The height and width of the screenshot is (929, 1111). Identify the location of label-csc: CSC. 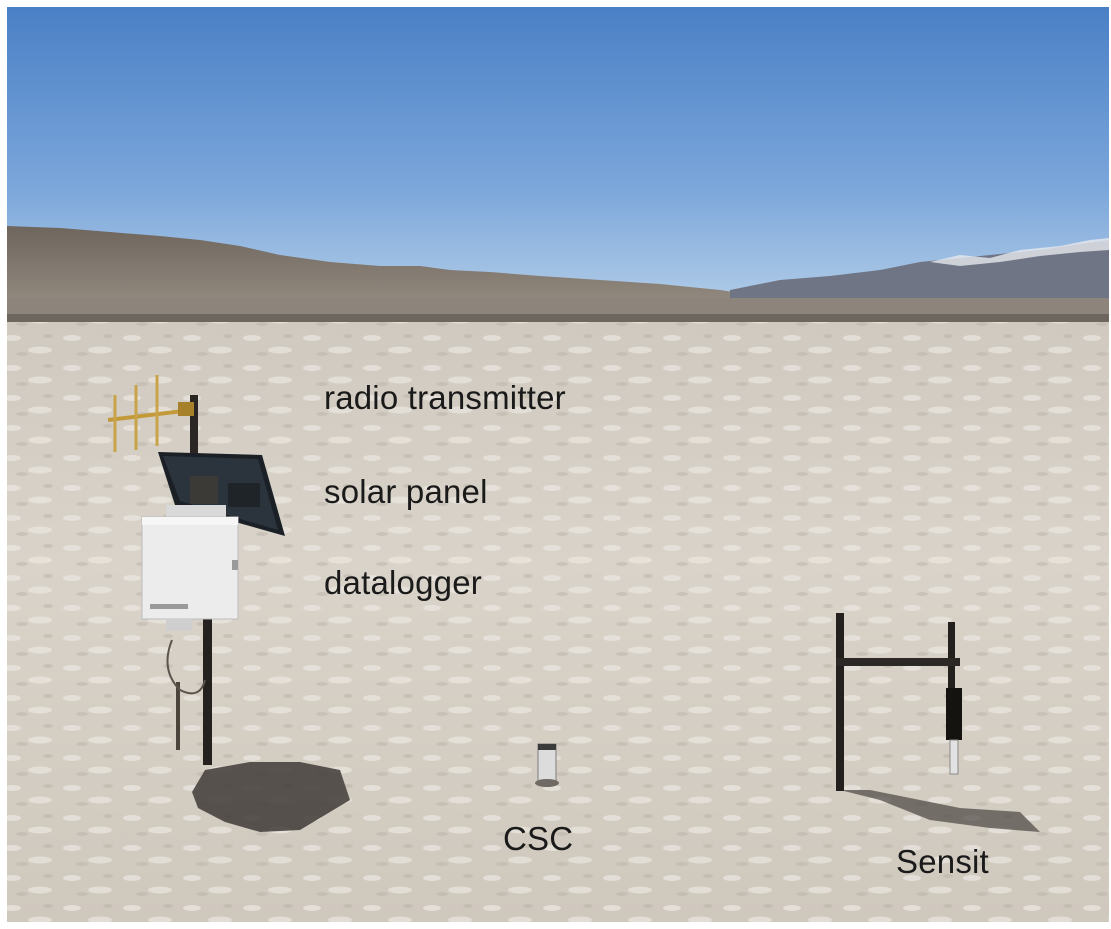
(538, 838).